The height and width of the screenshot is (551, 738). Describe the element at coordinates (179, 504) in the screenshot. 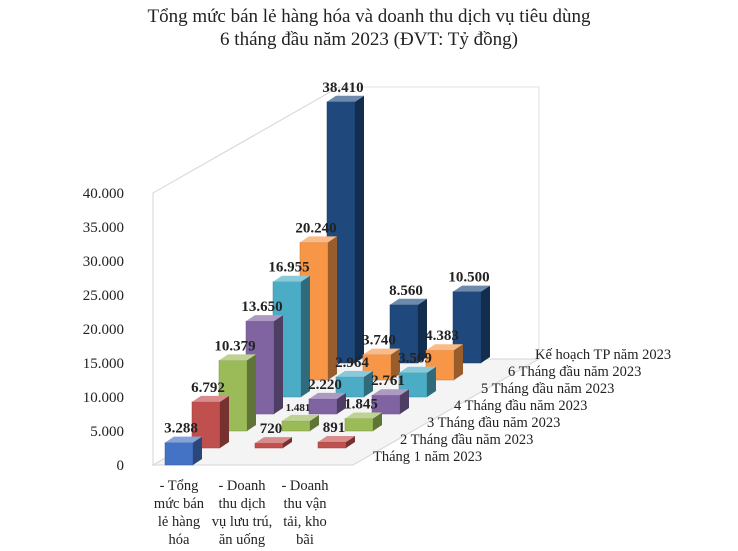

I see `category-label: mức bán` at that location.